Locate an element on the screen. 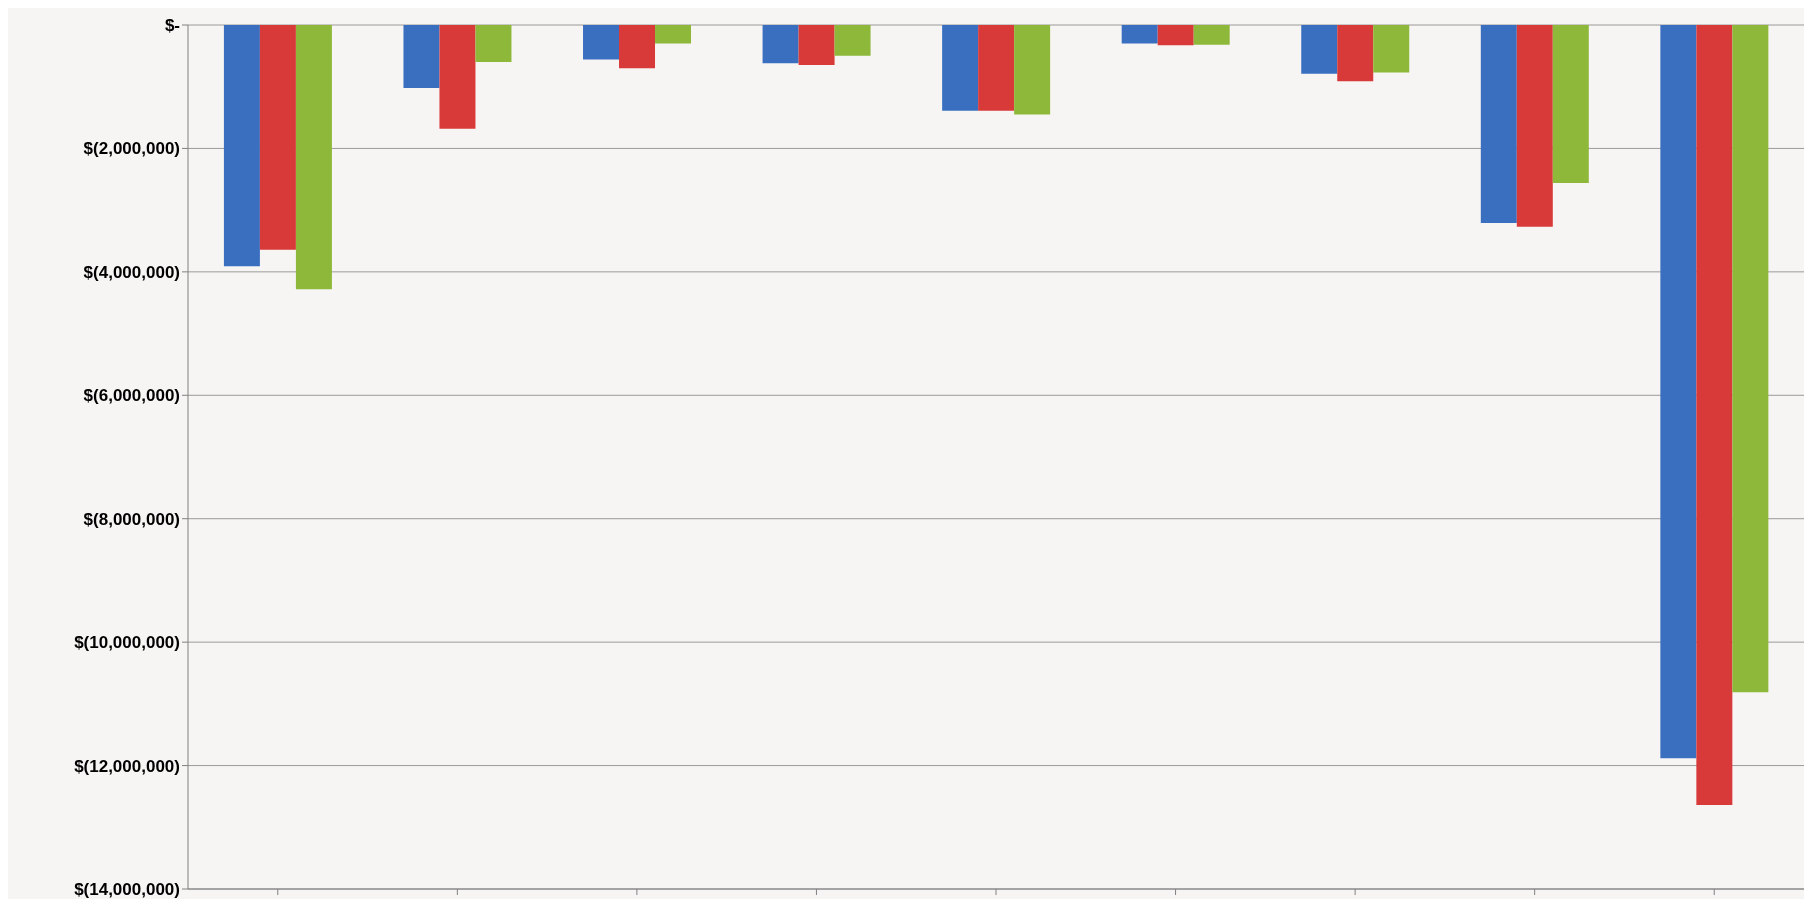  y-tick-label: $(8,000,000) is located at coordinates (131, 519).